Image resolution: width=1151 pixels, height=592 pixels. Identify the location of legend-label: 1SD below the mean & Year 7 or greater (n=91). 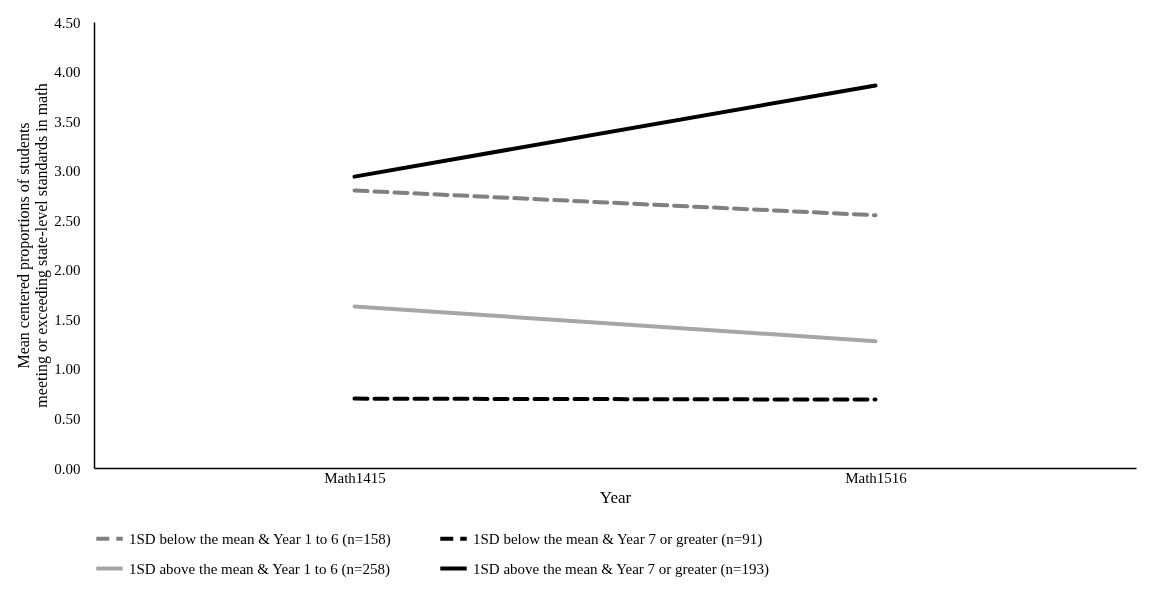
(618, 539).